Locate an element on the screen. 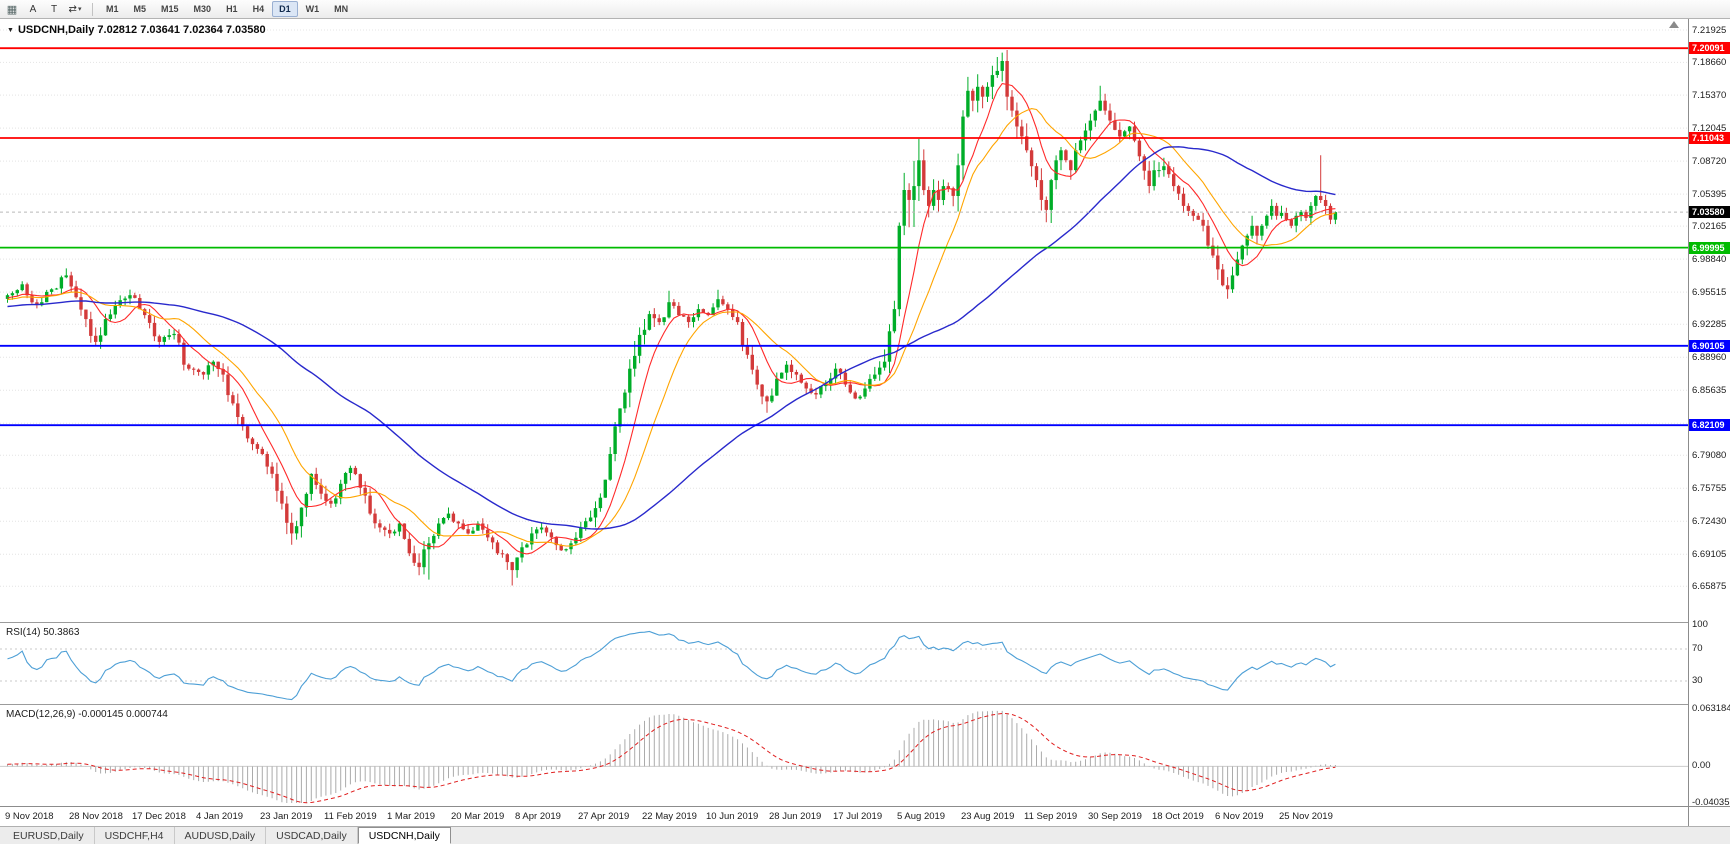 The height and width of the screenshot is (844, 1730). rsi-scale-label: 70 is located at coordinates (1697, 648).